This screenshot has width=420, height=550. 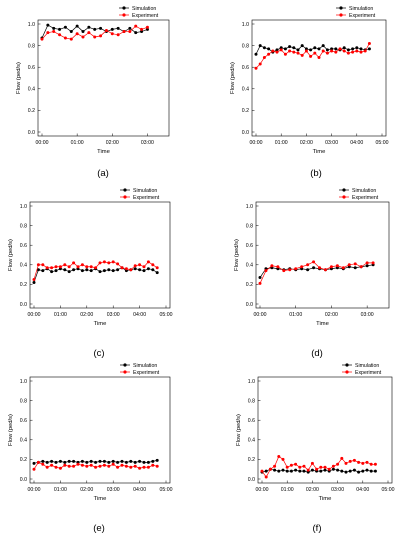 I want to click on panel-caption: (d), so click(x=317, y=353).